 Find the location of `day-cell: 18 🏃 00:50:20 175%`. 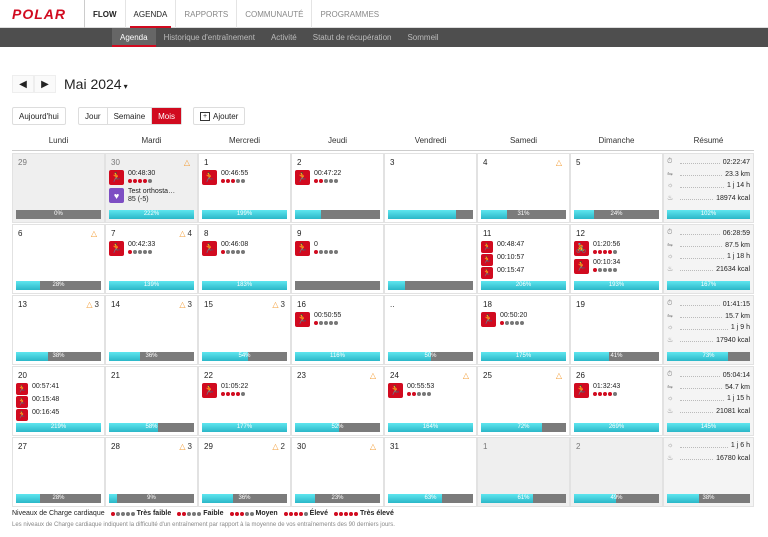

day-cell: 18 🏃 00:50:20 175% is located at coordinates (523, 330).